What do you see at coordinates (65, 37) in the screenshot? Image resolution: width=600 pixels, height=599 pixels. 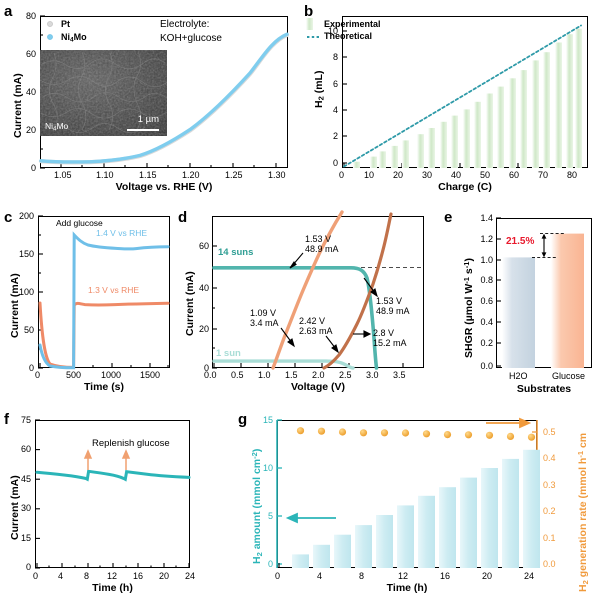 I see `legend-nimo-ni: Ni` at bounding box center [65, 37].